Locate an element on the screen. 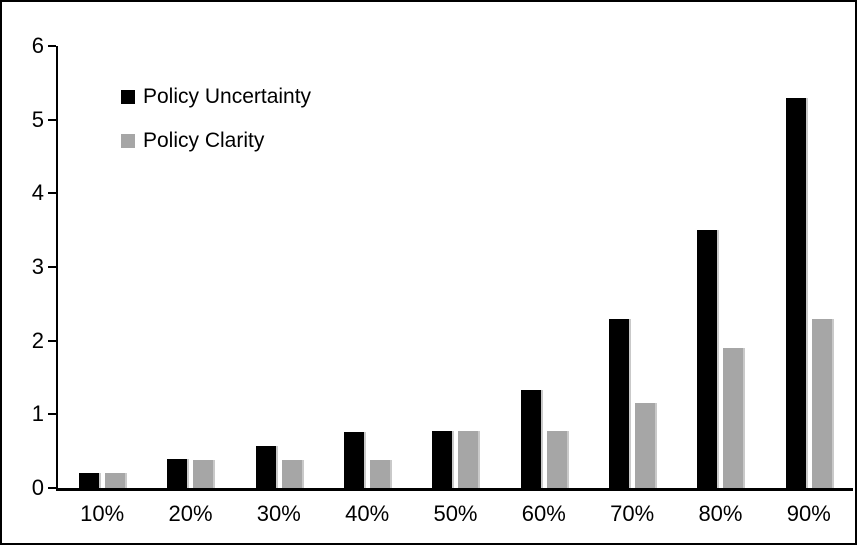  bar-group-60% is located at coordinates (544, 439).